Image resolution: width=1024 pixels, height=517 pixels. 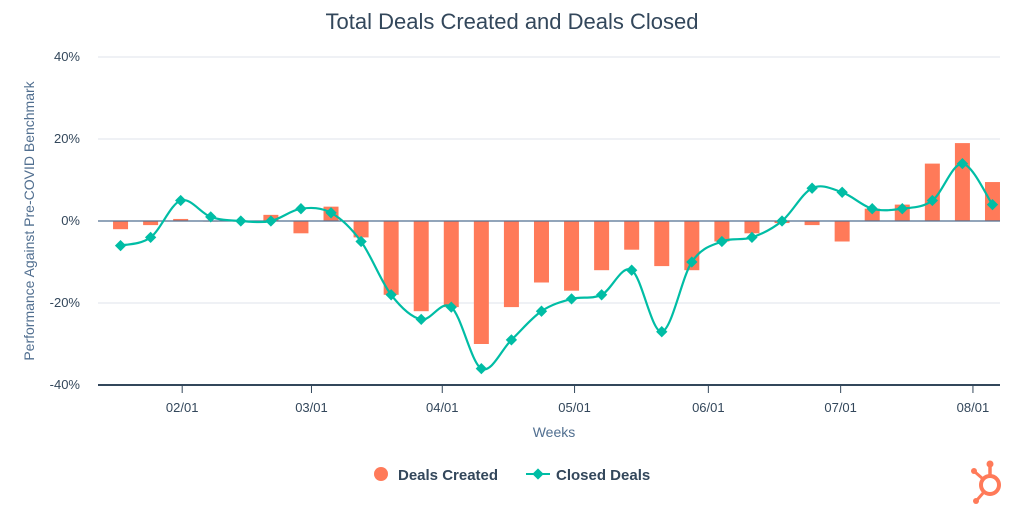 What do you see at coordinates (986, 482) in the screenshot?
I see `hubspot-logo-icon` at bounding box center [986, 482].